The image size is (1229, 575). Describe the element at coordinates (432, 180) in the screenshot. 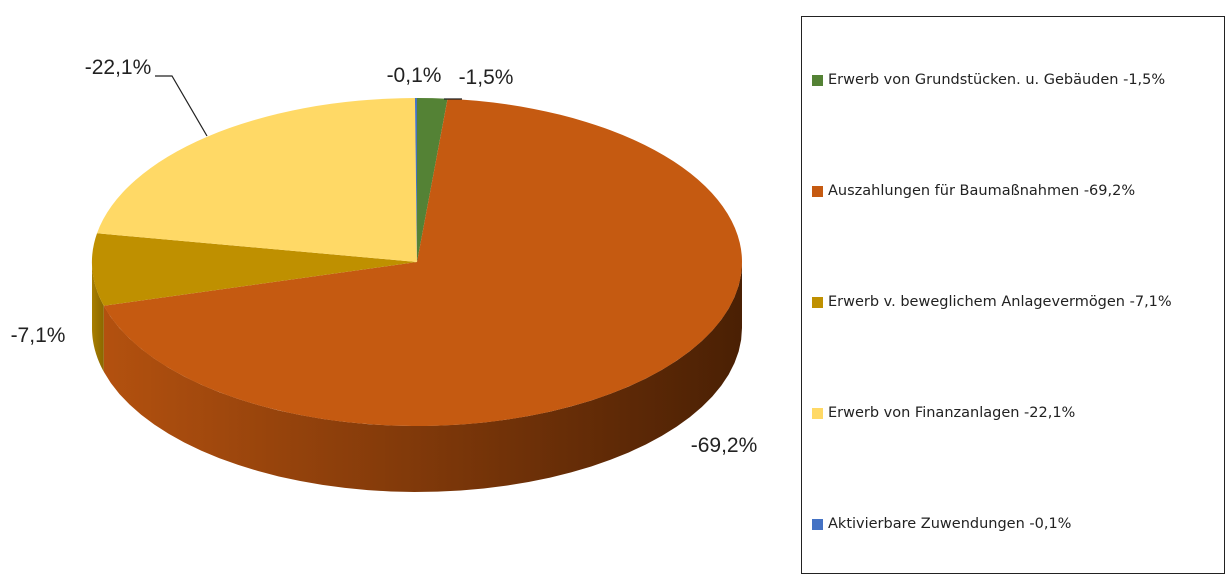

I see `pie-slice-grundstuecke` at that location.